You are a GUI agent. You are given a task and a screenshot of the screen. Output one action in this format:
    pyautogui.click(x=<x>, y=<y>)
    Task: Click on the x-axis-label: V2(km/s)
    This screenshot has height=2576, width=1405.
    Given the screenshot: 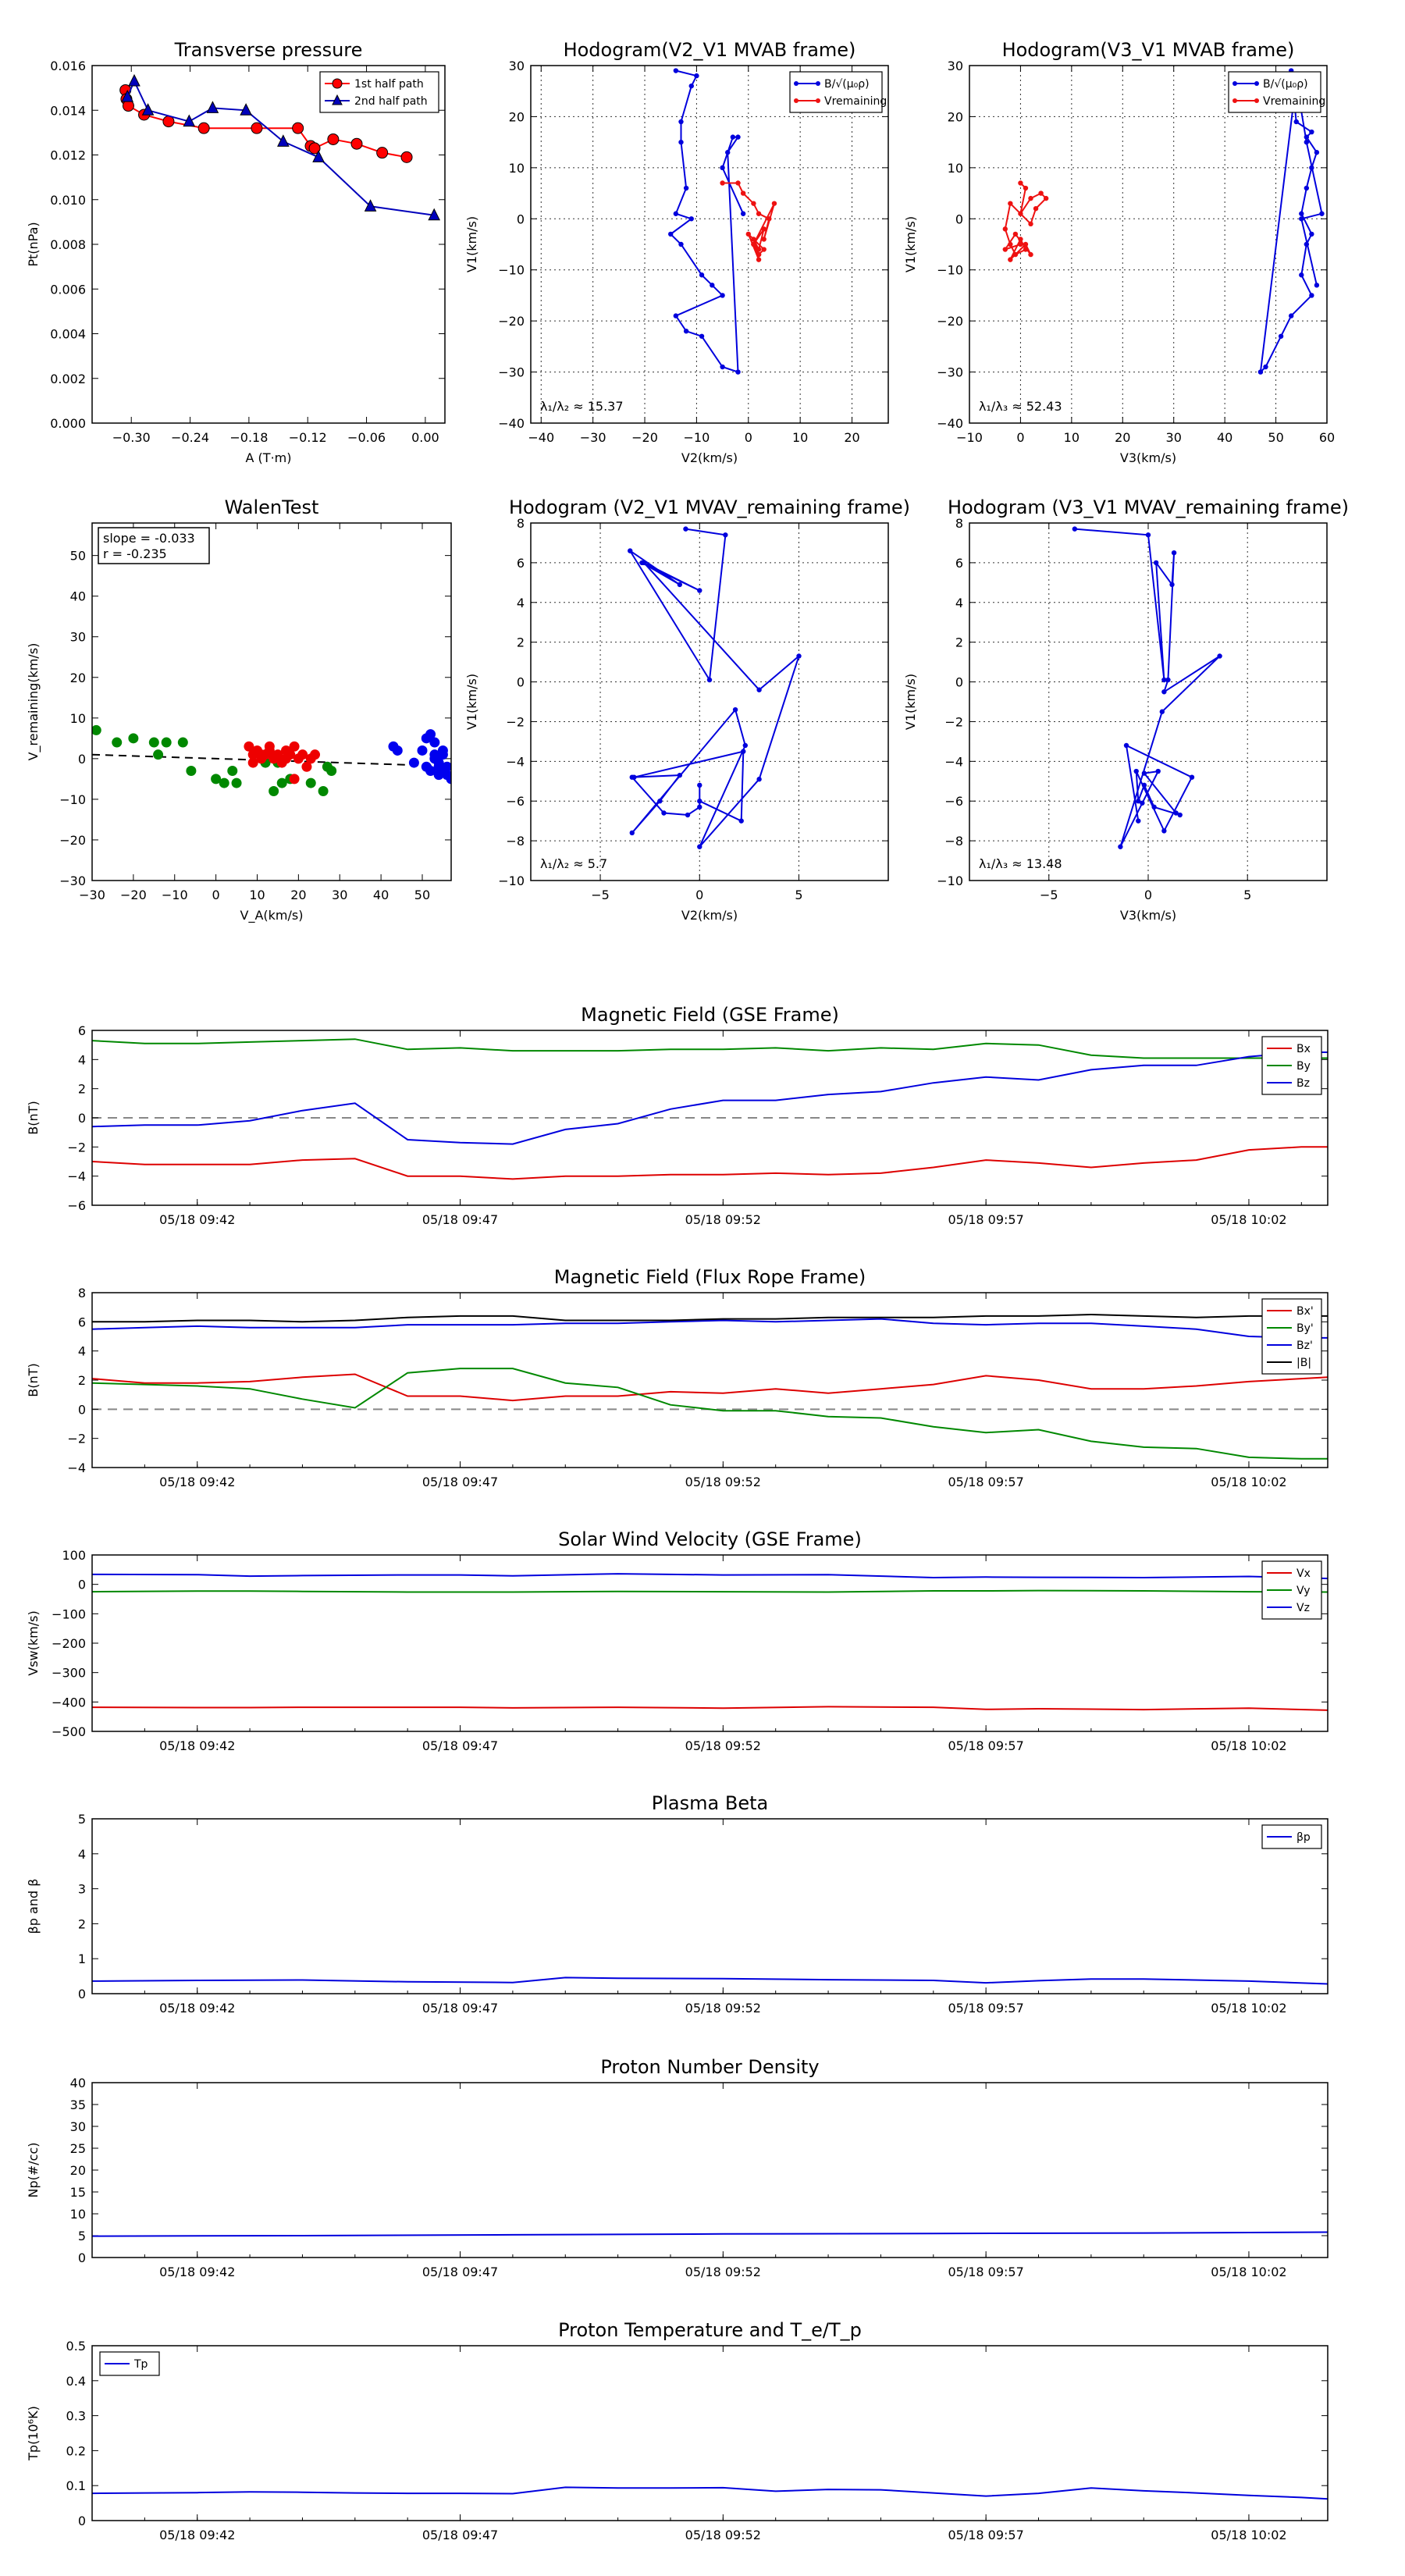 What is the action you would take?
    pyautogui.click(x=710, y=457)
    